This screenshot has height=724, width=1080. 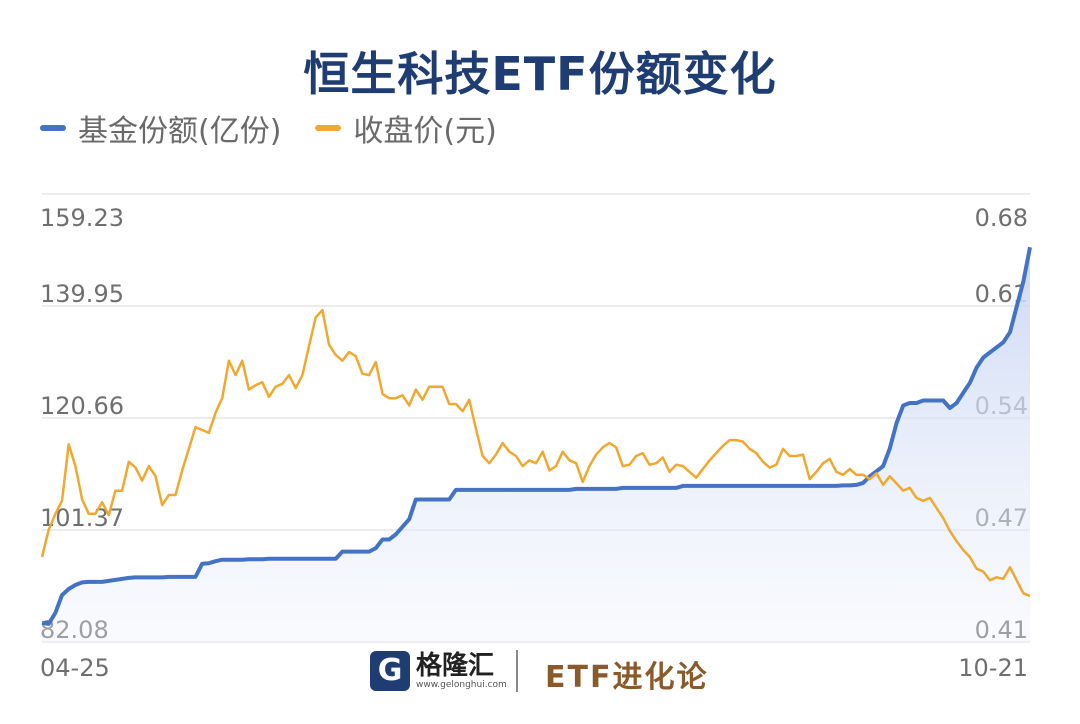 What do you see at coordinates (627, 677) in the screenshot?
I see `footer-brand-text: ETF进化论` at bounding box center [627, 677].